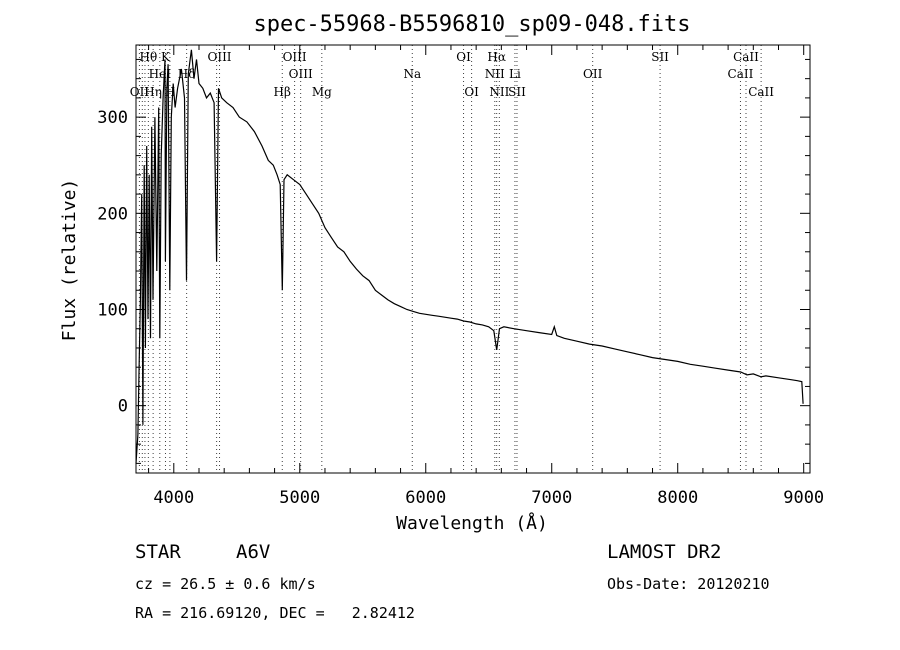 Image resolution: width=900 pixels, height=650 pixels. Describe the element at coordinates (158, 552) in the screenshot. I see `object-class: STAR` at that location.